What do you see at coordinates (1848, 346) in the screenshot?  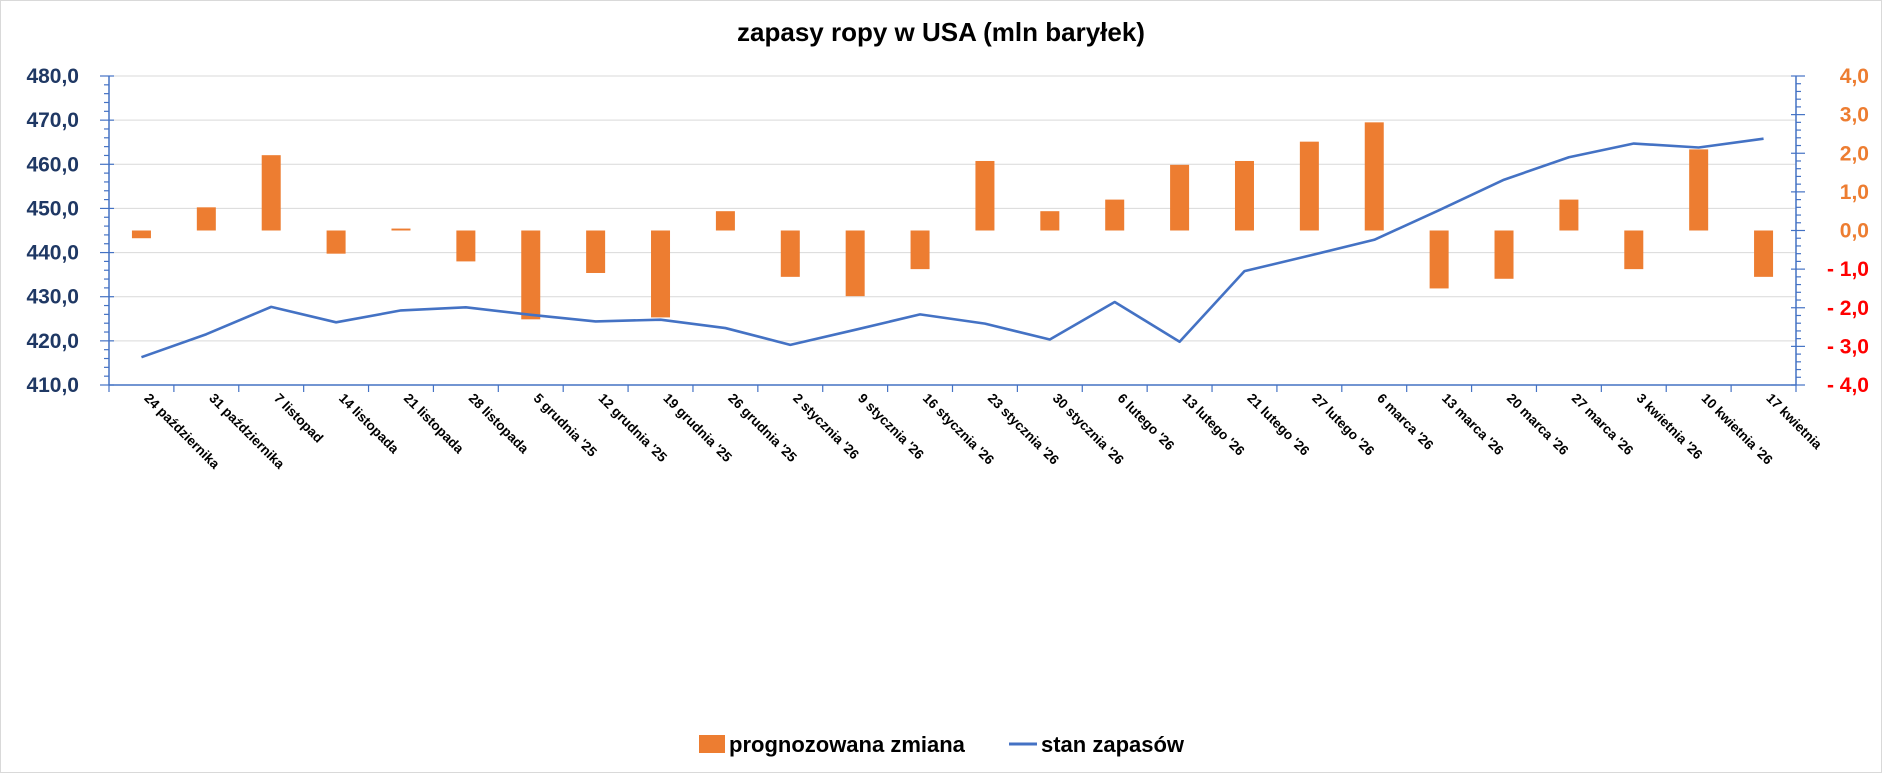 I see `y-right-tick-label: - 3,0` at bounding box center [1848, 346].